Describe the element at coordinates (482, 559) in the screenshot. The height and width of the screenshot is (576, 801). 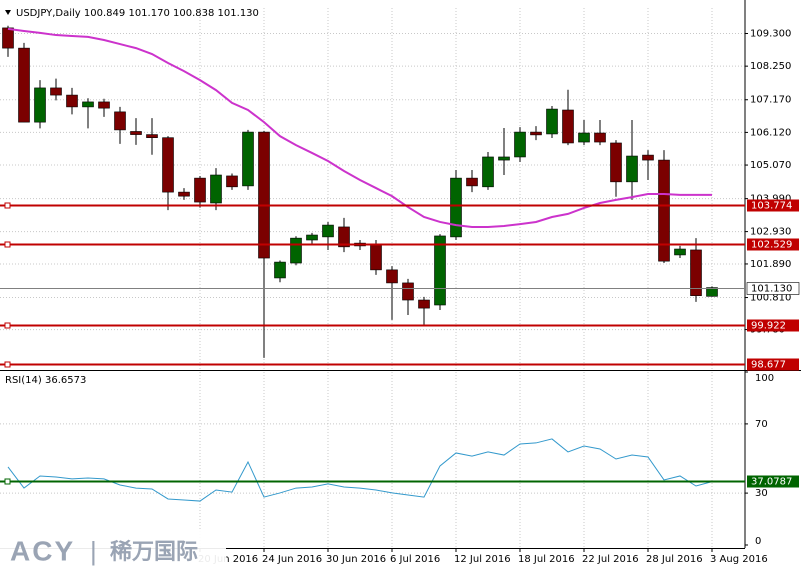
I see `x-tick-label: 12 Jul 2016` at that location.